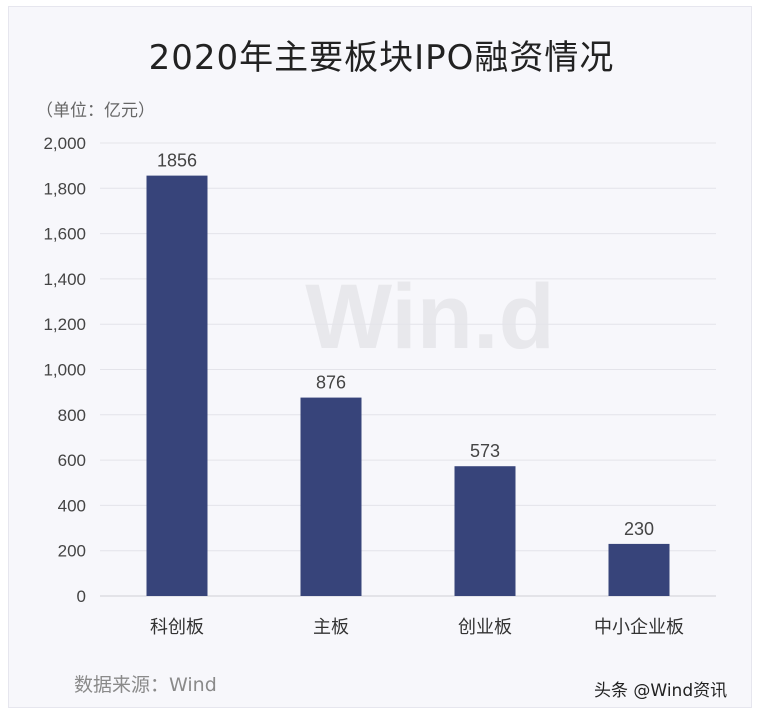 This screenshot has height=715, width=763. Describe the element at coordinates (485, 451) in the screenshot. I see `data-label: 573` at that location.